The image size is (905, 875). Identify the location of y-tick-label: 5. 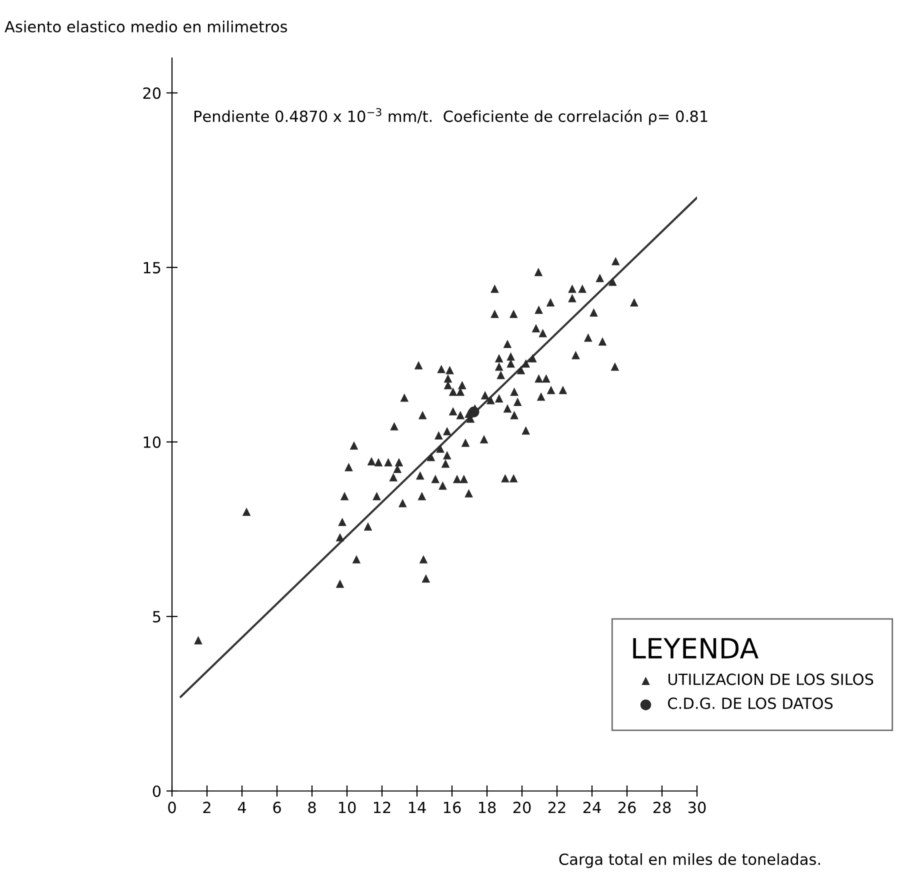
(156, 616).